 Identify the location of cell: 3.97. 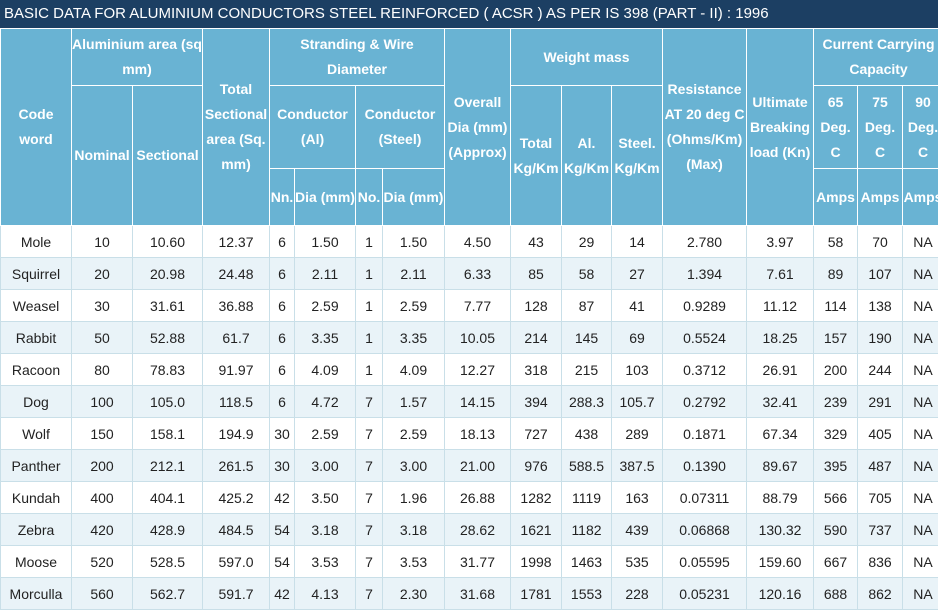
(780, 242).